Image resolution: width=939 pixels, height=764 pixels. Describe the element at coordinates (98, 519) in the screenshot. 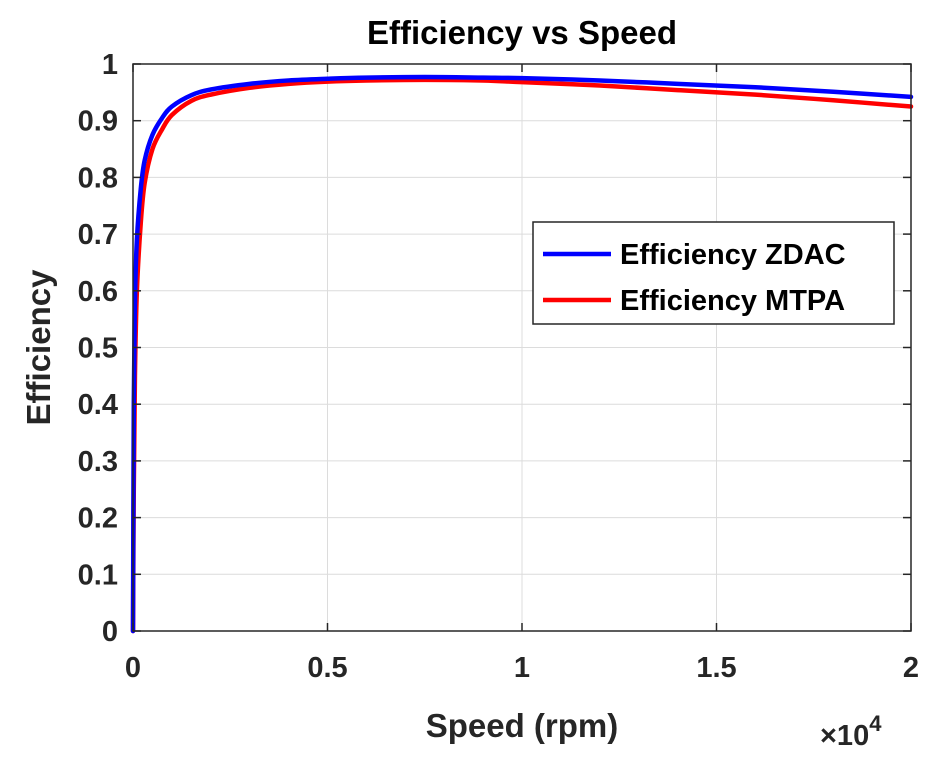

I see `y-tick-label: 0.2` at that location.